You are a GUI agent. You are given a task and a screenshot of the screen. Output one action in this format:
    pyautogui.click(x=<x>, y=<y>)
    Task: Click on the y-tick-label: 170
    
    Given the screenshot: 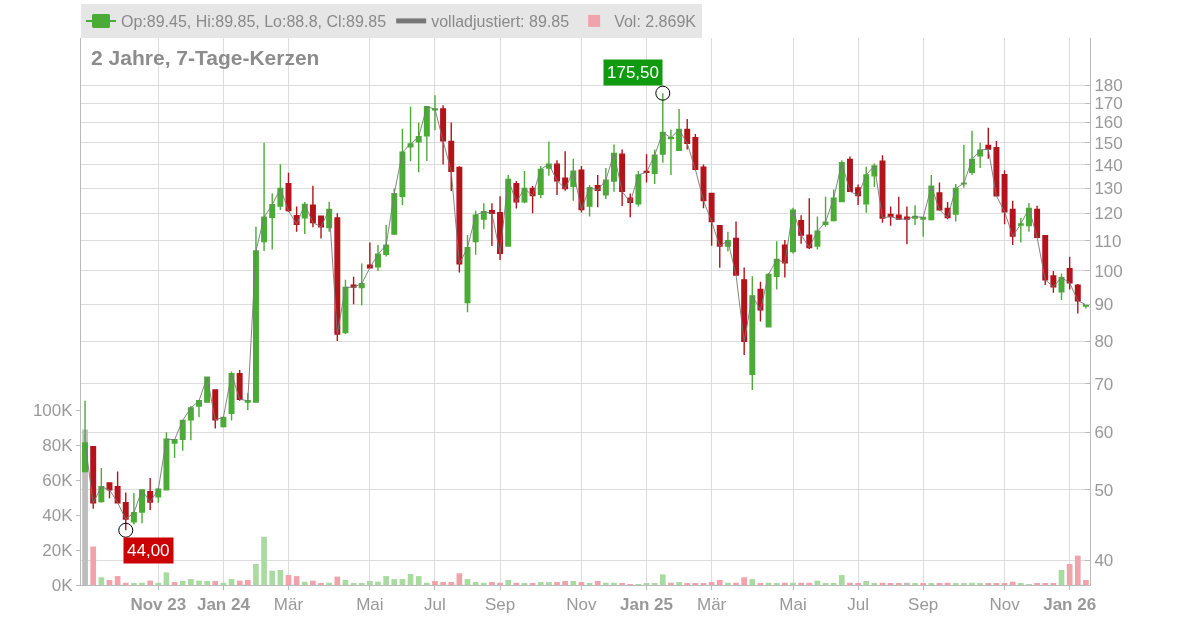 What is the action you would take?
    pyautogui.click(x=1108, y=104)
    